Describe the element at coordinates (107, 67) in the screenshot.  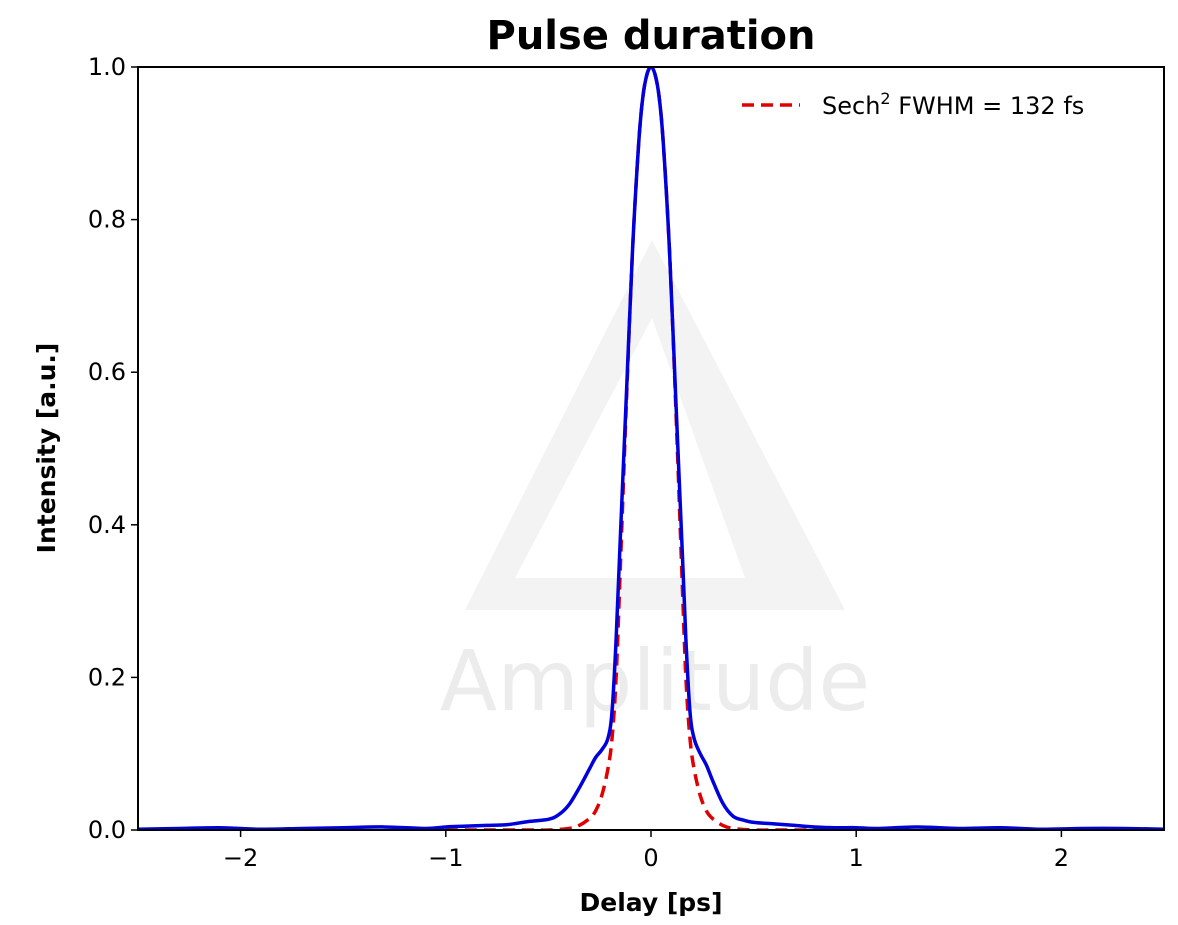
I see `y-tick-label: 1.0` at that location.